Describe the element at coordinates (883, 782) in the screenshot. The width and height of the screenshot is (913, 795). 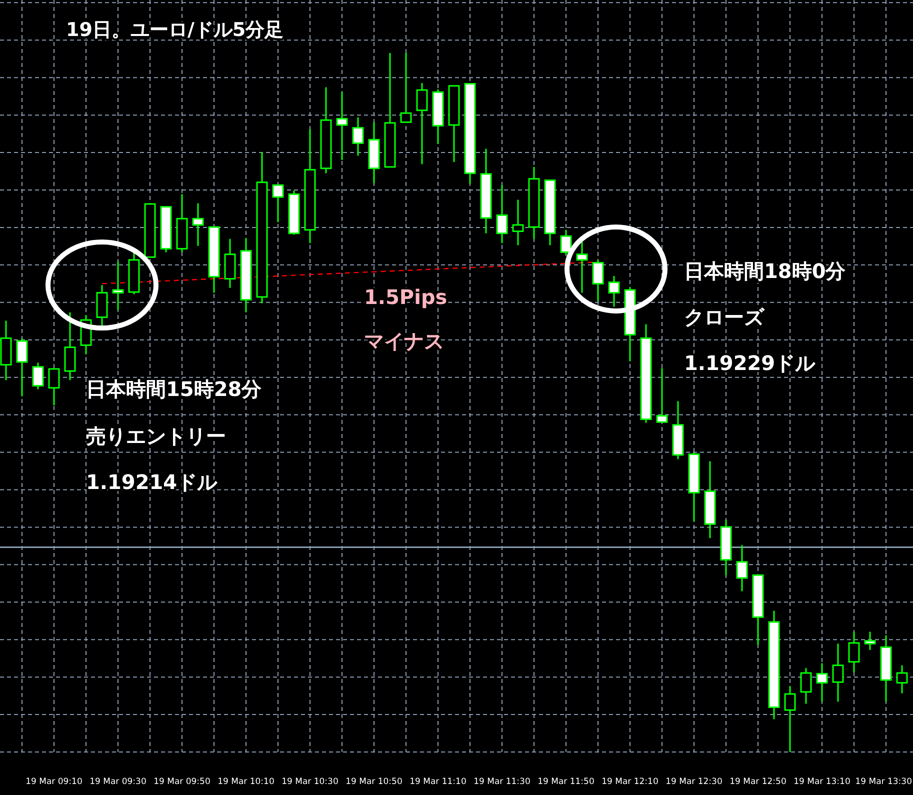
I see `x-tick-label: 19 Mar 13:30` at that location.